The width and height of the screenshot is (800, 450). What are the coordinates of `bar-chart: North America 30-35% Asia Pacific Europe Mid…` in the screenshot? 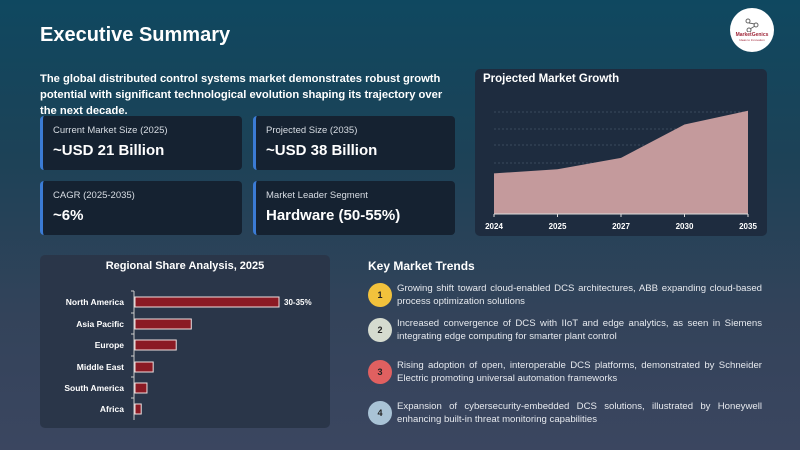 It's located at (188, 355).